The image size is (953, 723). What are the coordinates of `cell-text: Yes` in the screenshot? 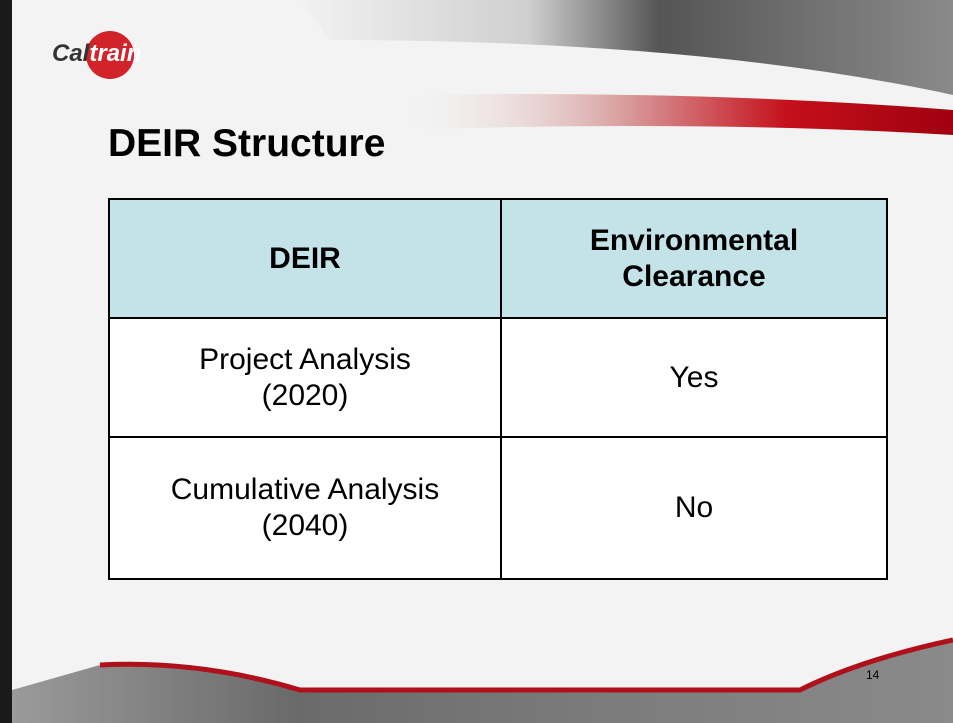 It's located at (694, 377).